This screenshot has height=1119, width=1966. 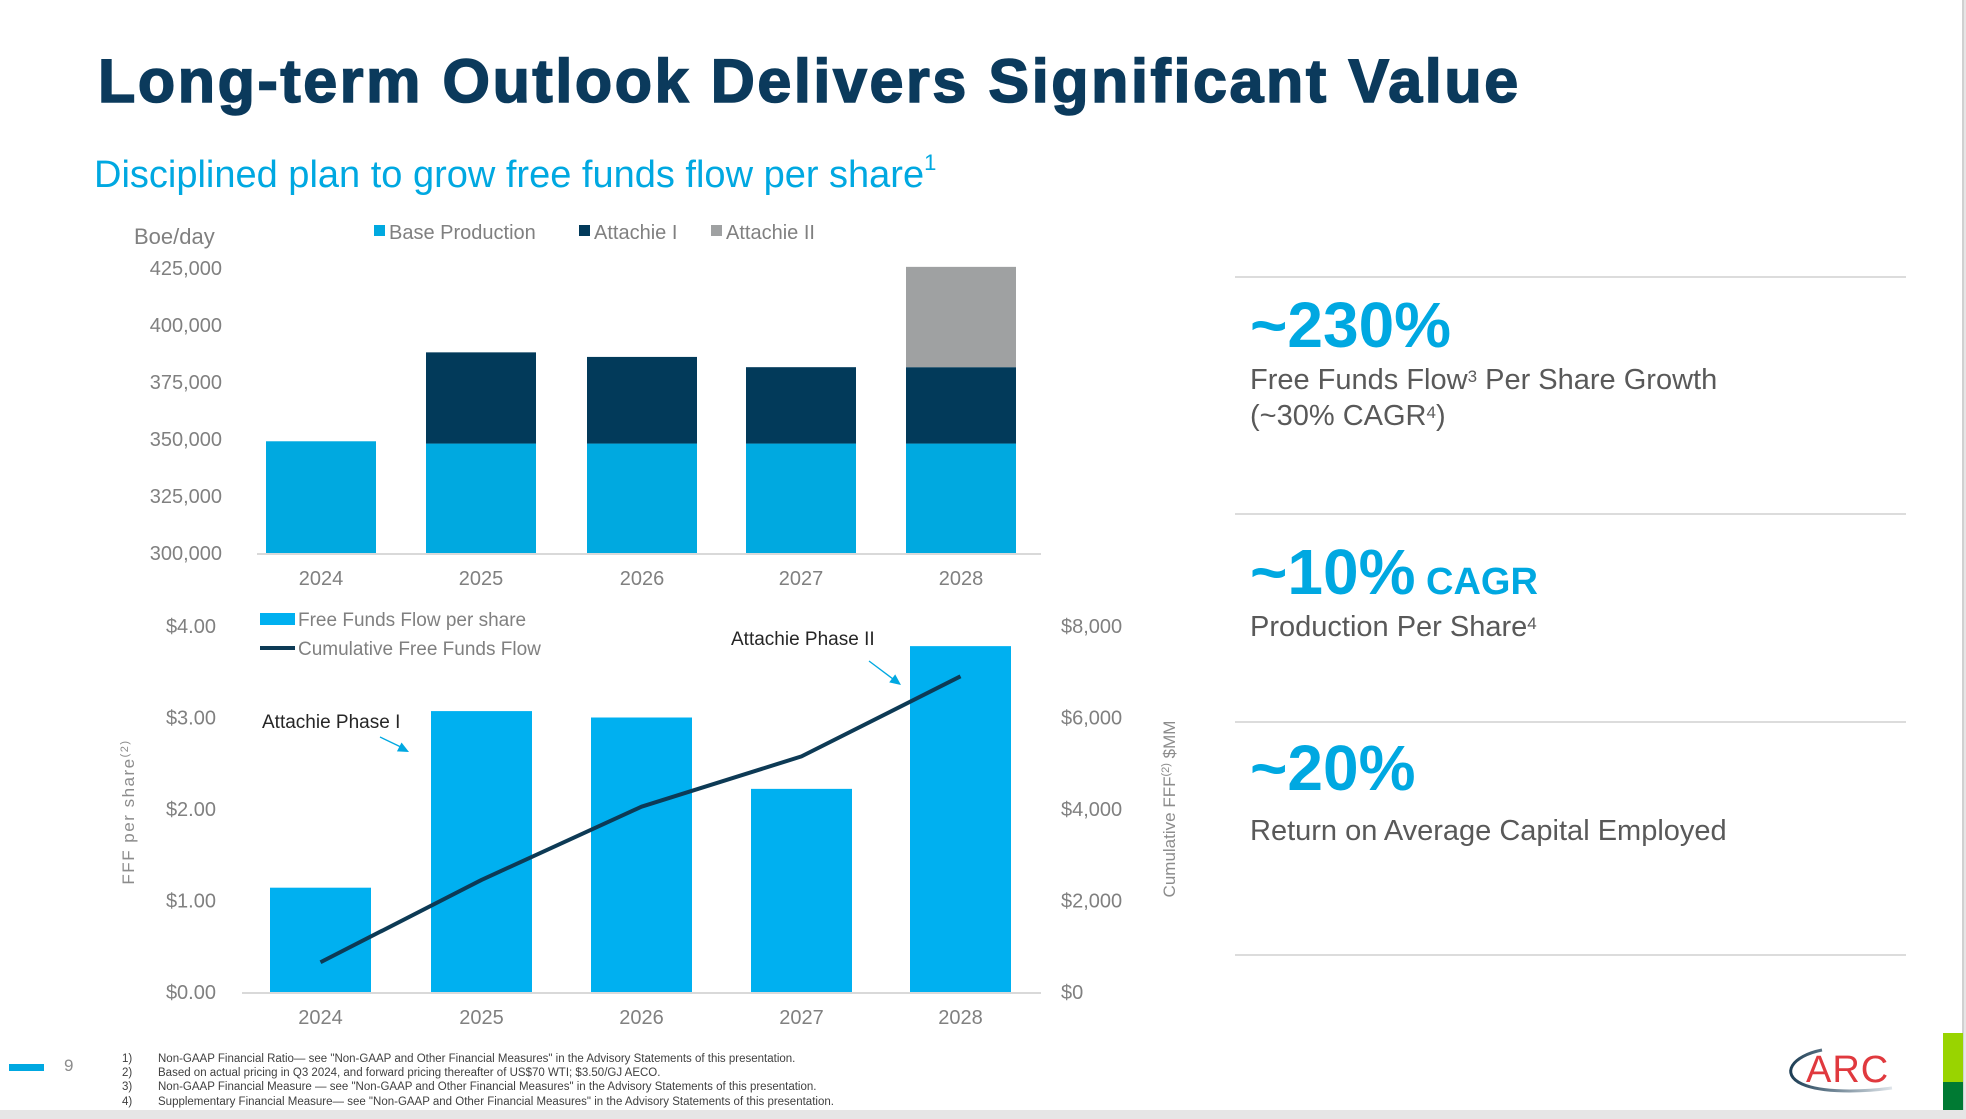 I want to click on subtitle-footnote-ref: 1, so click(x=930, y=162).